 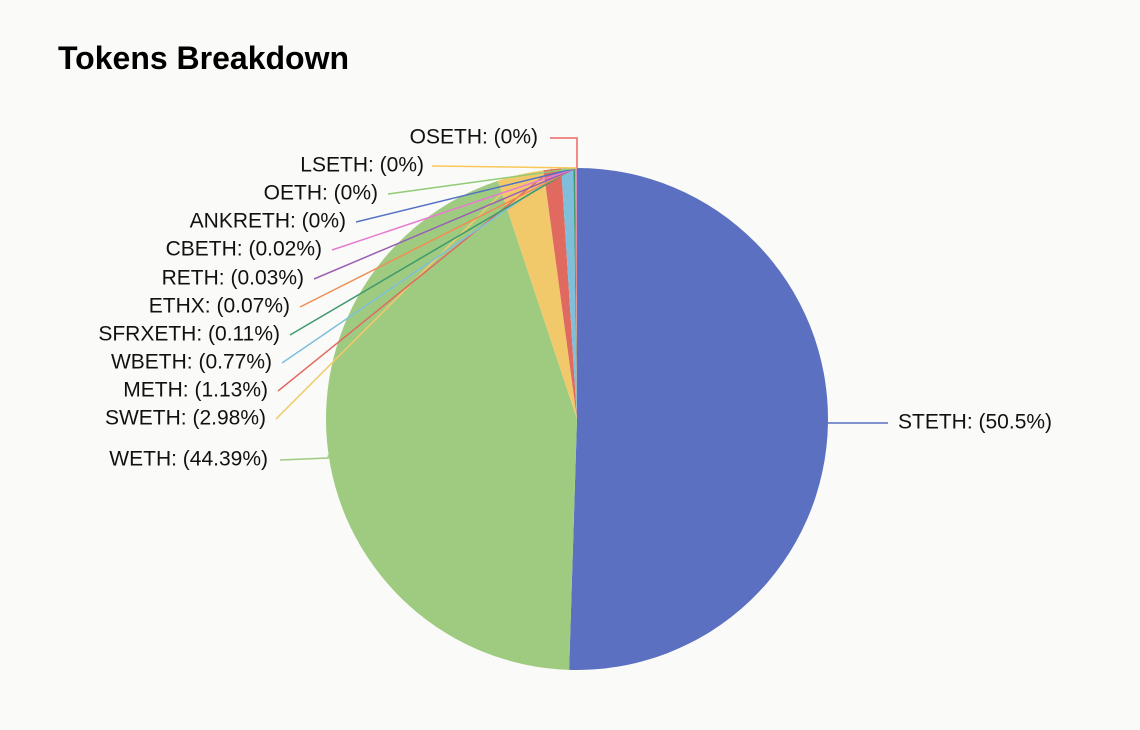 I want to click on pie-slice-sfrxeth, so click(x=575, y=293).